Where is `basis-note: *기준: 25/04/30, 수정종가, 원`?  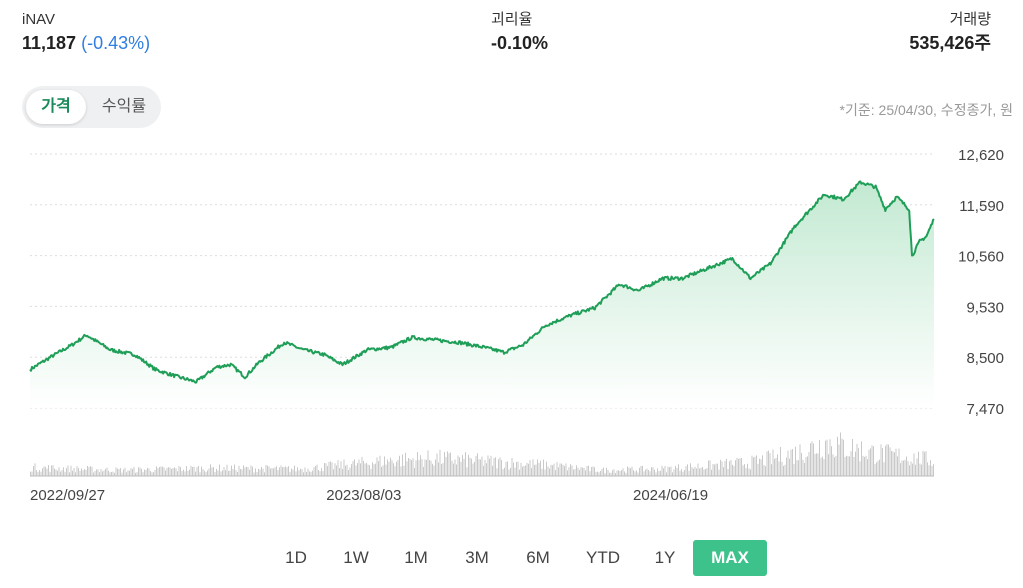 basis-note: *기준: 25/04/30, 수정종가, 원 is located at coordinates (926, 110).